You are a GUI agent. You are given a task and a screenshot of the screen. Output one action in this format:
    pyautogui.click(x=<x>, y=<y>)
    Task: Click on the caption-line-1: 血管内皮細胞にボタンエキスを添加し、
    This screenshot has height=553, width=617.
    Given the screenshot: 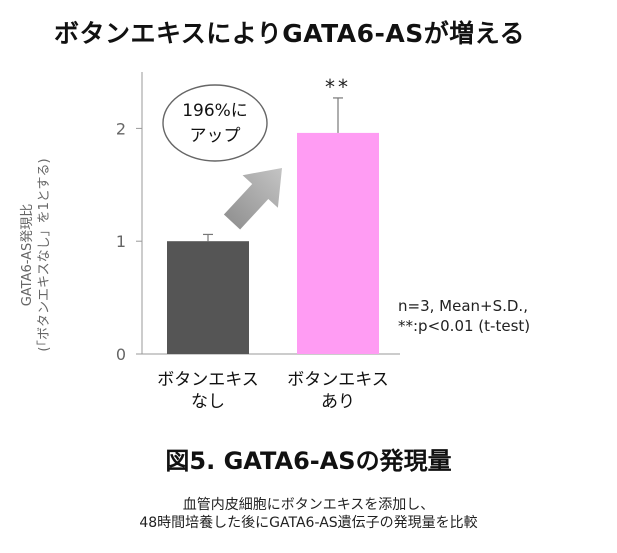 What is the action you would take?
    pyautogui.click(x=308, y=505)
    